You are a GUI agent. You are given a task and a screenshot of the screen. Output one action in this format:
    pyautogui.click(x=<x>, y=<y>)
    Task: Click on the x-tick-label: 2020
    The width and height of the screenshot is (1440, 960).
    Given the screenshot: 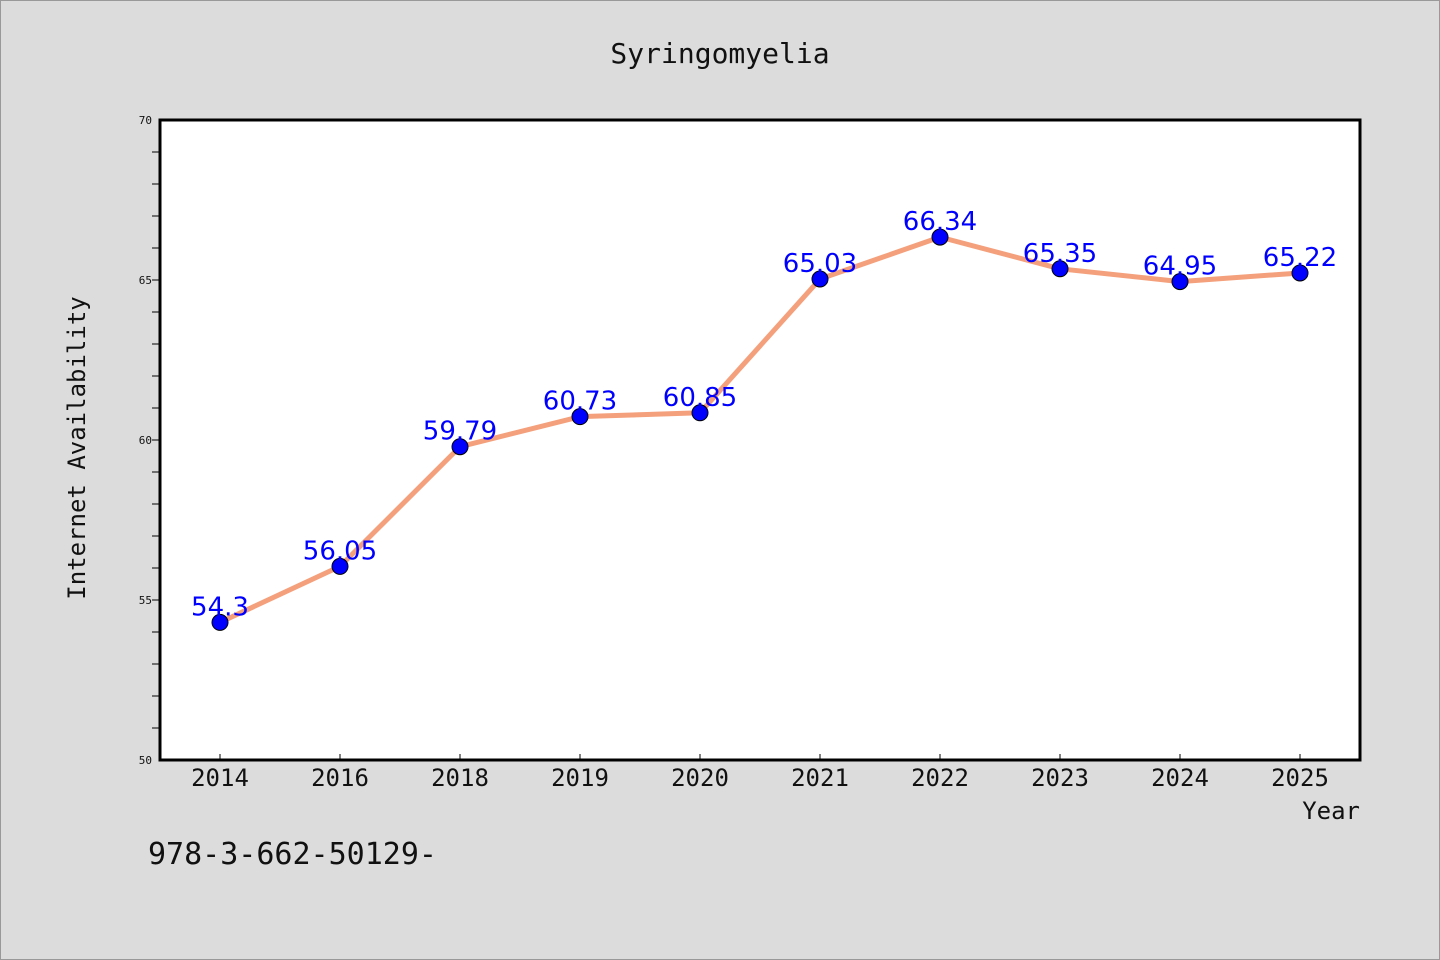 What is the action you would take?
    pyautogui.click(x=700, y=778)
    